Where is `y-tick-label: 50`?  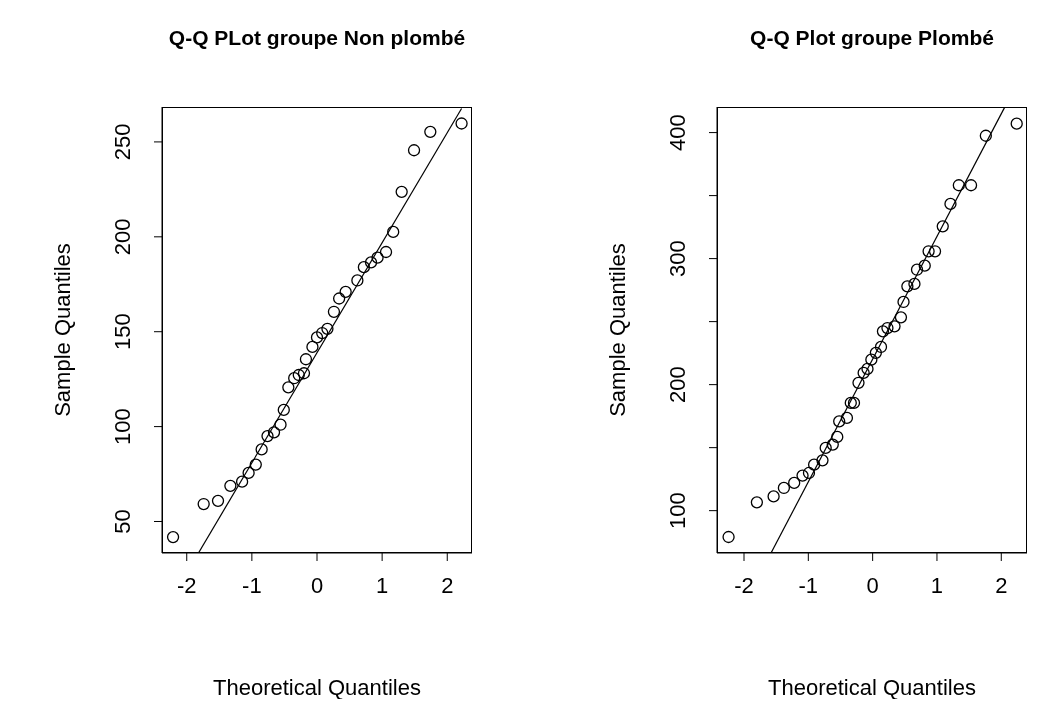 y-tick-label: 50 is located at coordinates (122, 521).